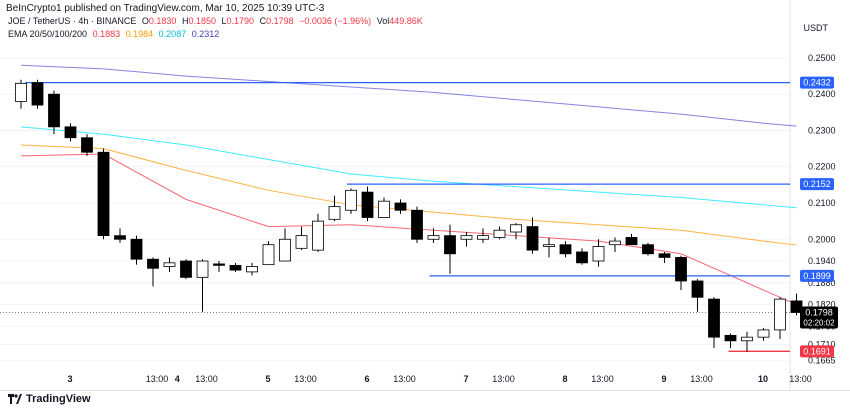  What do you see at coordinates (106, 34) in the screenshot?
I see `ema20-value: 0.1883` at bounding box center [106, 34].